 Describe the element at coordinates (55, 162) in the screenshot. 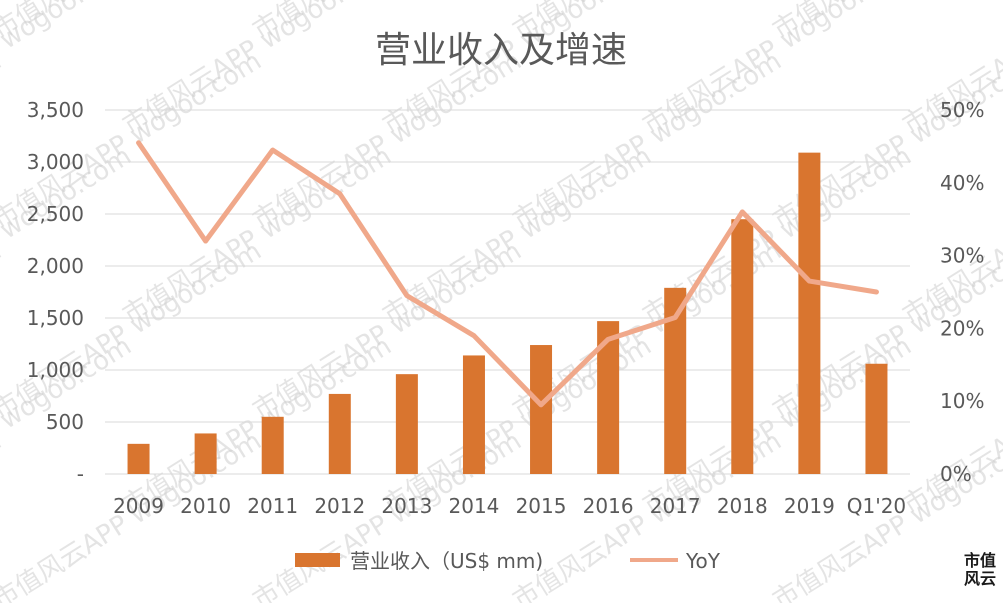

I see `y-left-tick-label: 3,000` at that location.